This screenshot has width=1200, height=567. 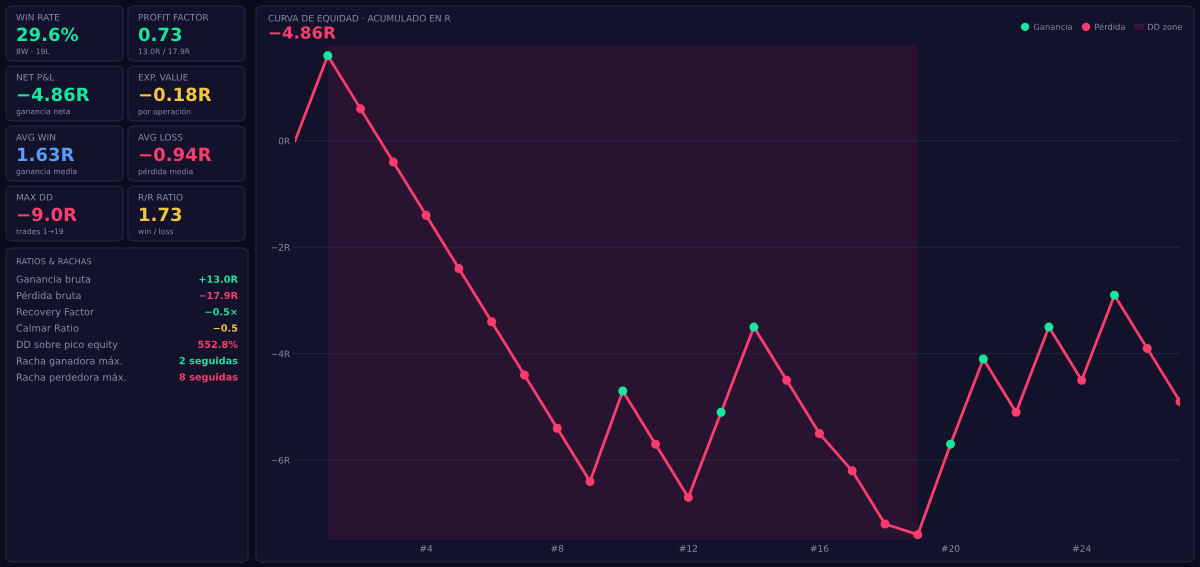 I want to click on category-label: PROFIT FACTOR, so click(x=173, y=17).